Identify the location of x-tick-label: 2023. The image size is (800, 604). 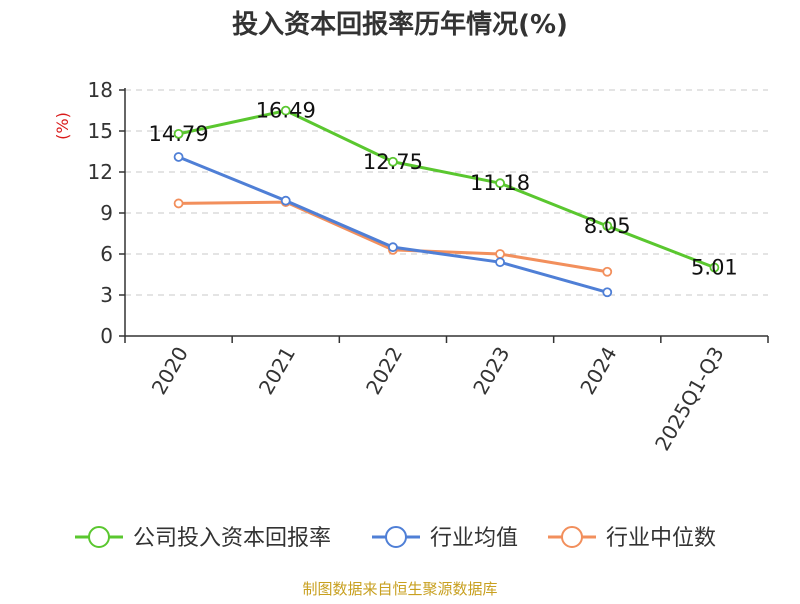
(491, 371).